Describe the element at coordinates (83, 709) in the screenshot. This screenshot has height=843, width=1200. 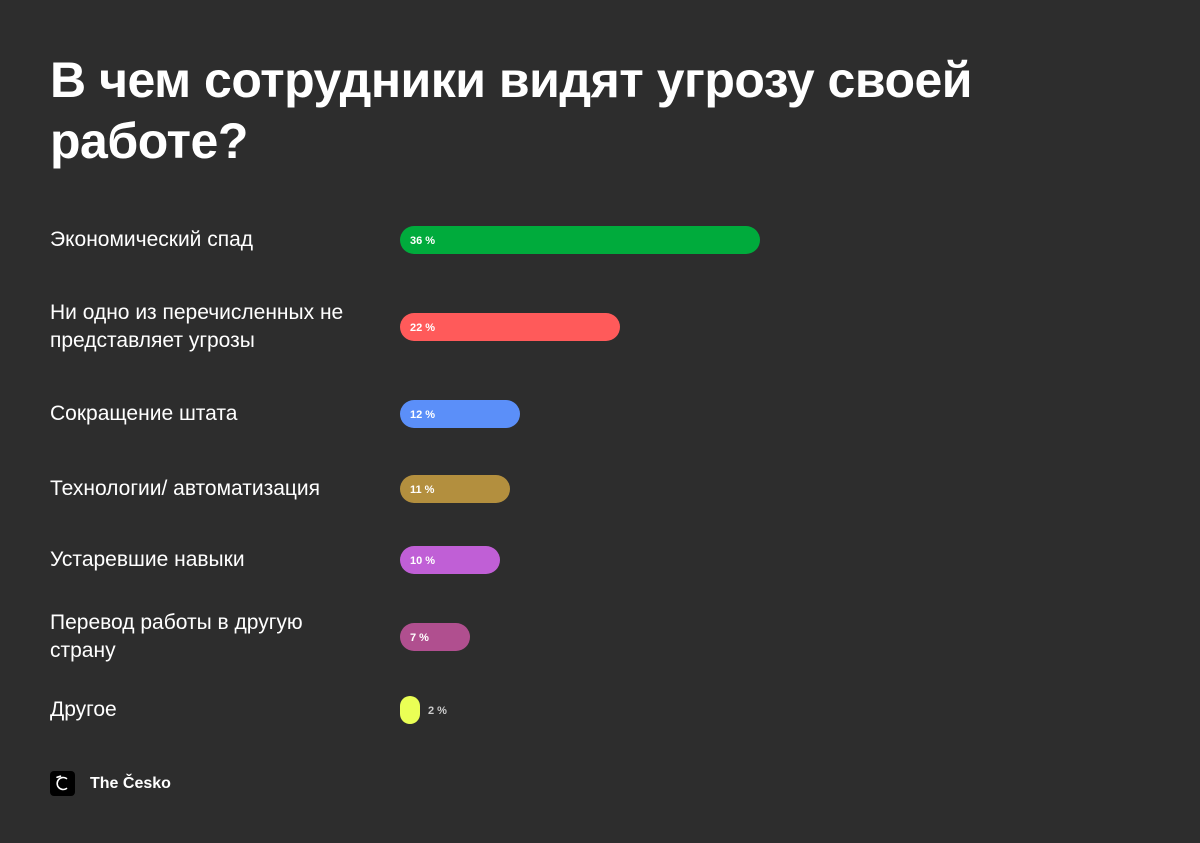
I see `category-label: Другое` at that location.